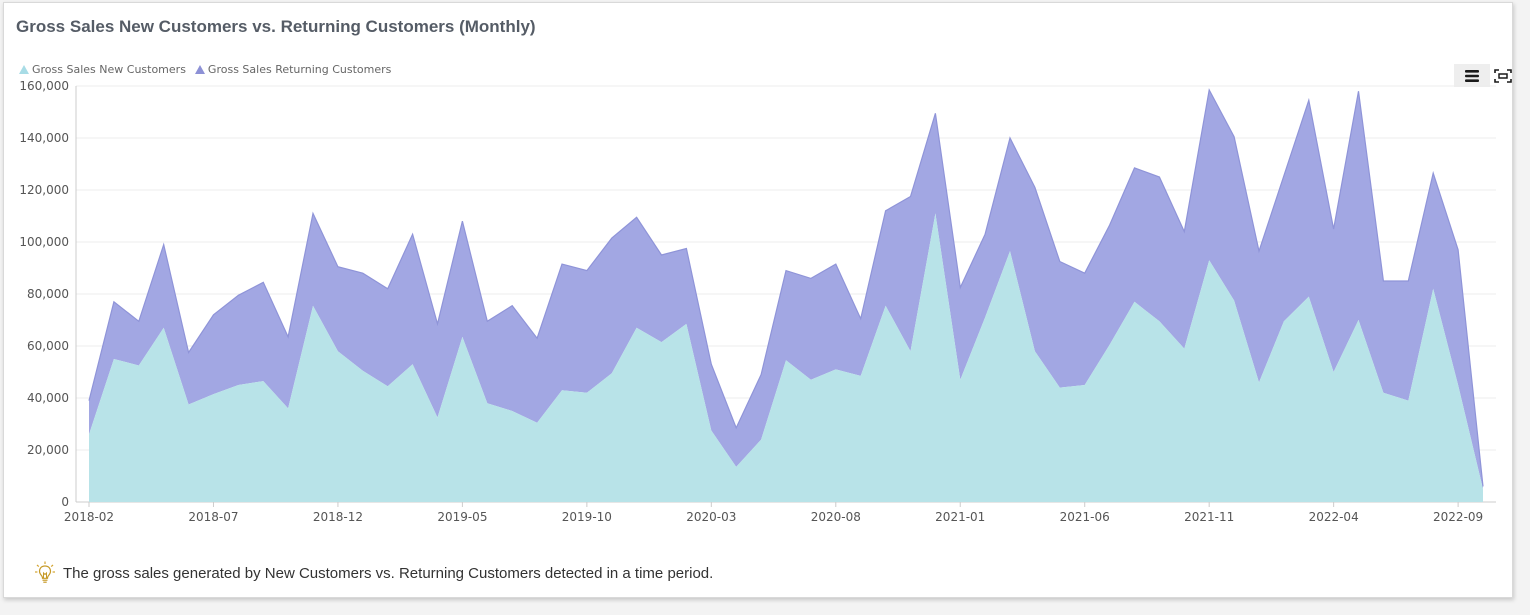 This screenshot has width=1530, height=615. What do you see at coordinates (45, 573) in the screenshot?
I see `lightbulb-icon` at bounding box center [45, 573].